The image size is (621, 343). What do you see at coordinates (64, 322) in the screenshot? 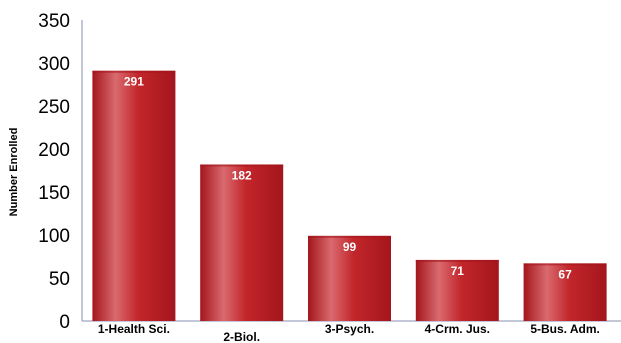
I see `y-tick-label: 0` at bounding box center [64, 322].